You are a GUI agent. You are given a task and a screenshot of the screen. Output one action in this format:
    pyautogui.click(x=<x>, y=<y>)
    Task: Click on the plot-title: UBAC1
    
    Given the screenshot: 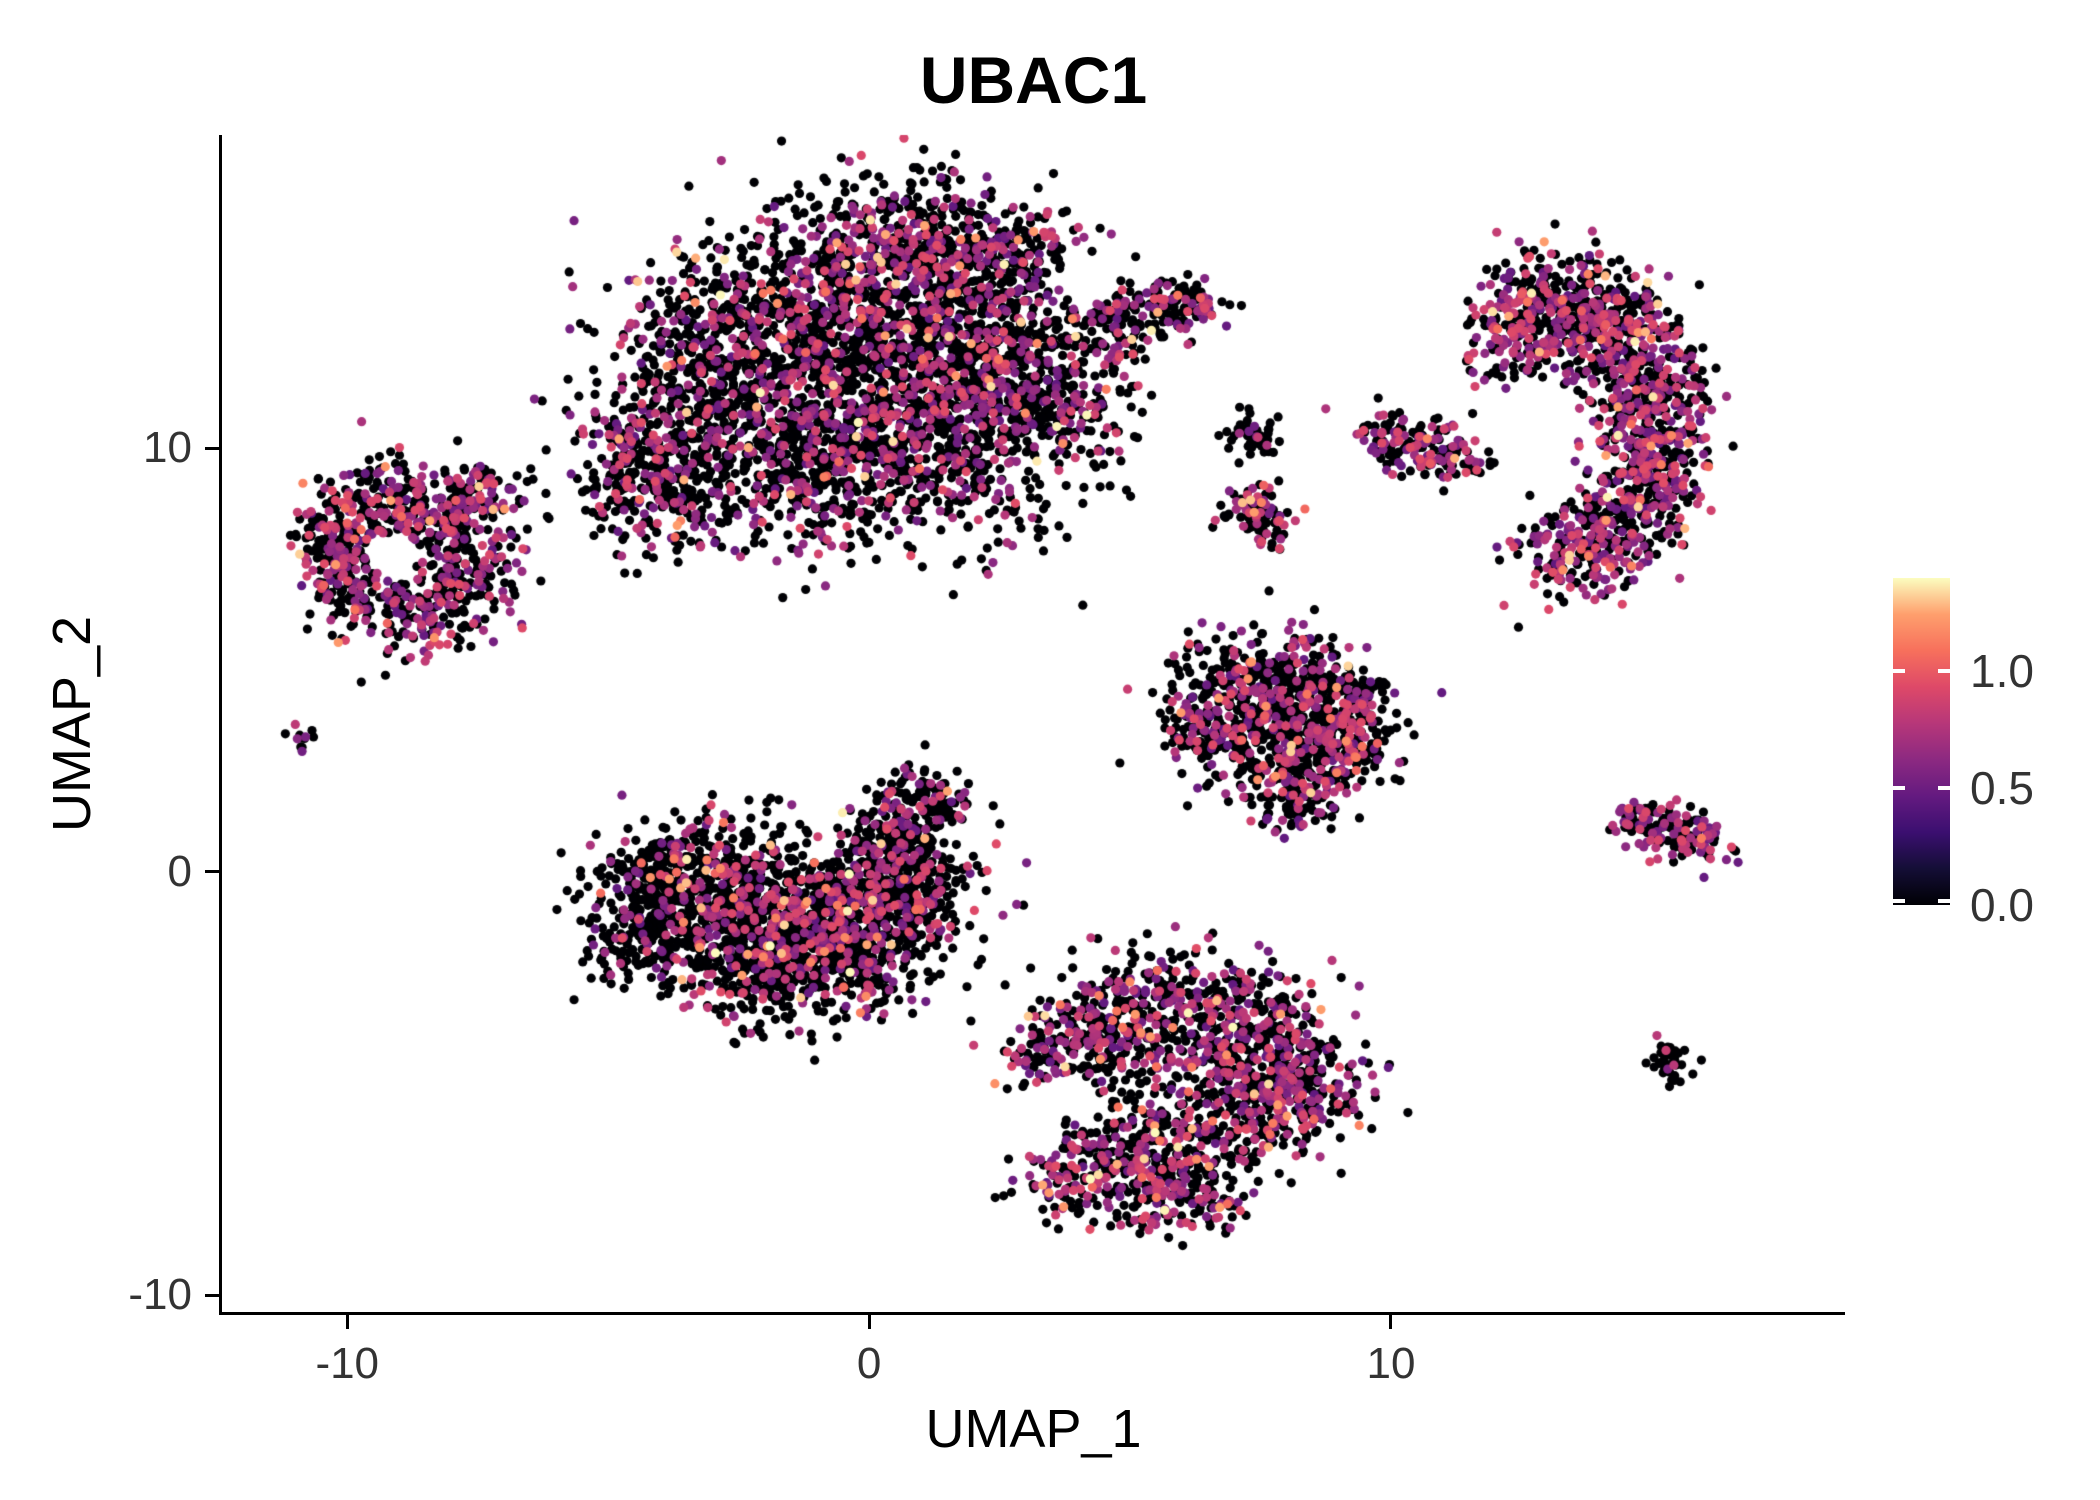 What is the action you would take?
    pyautogui.click(x=1033, y=80)
    